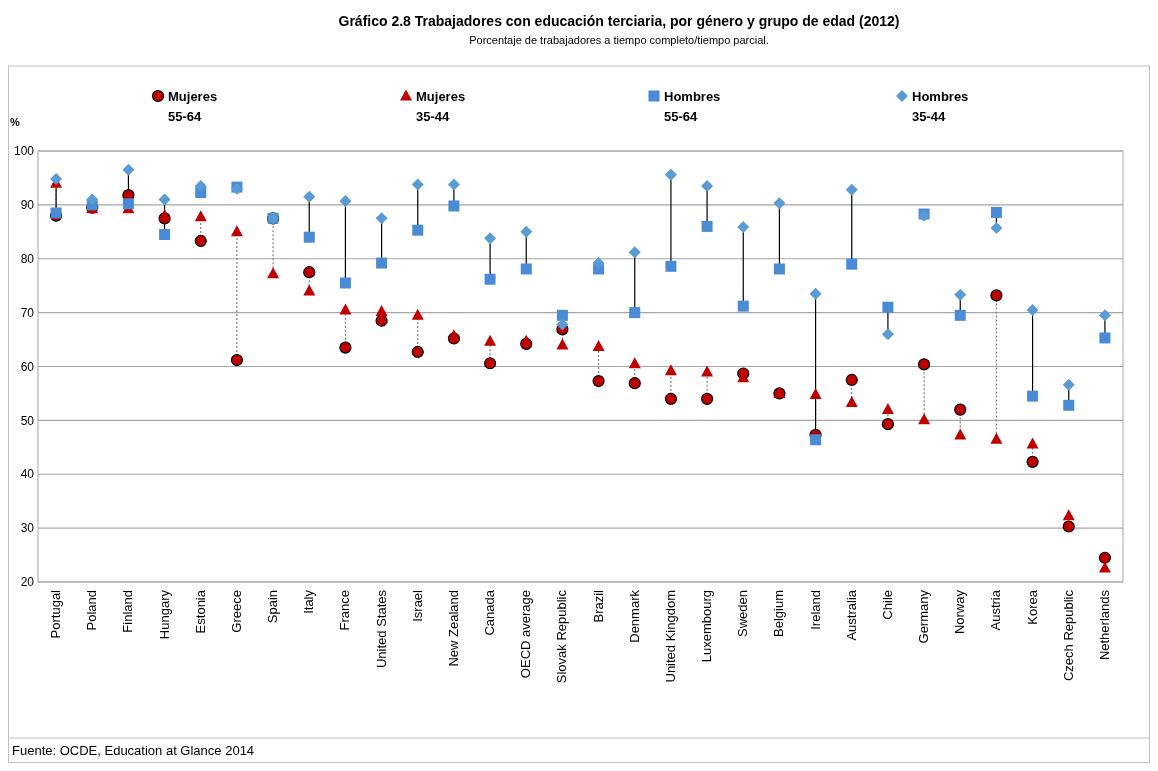 The height and width of the screenshot is (771, 1158). Describe the element at coordinates (128, 611) in the screenshot. I see `x-tick-label: Finland` at that location.